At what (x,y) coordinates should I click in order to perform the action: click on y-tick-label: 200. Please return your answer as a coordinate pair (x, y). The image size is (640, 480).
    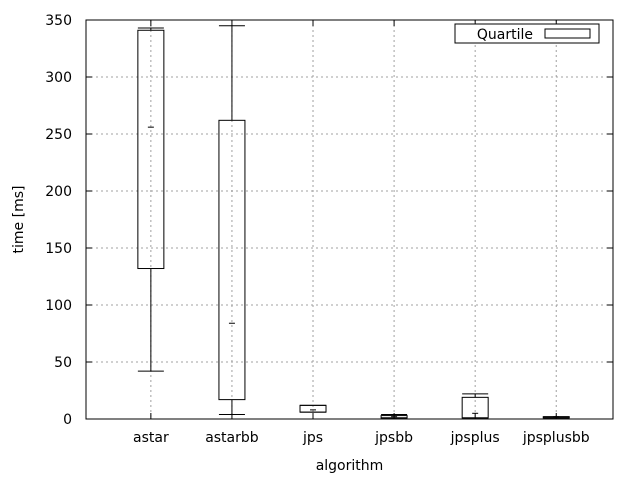
    Looking at the image, I should click on (58, 192).